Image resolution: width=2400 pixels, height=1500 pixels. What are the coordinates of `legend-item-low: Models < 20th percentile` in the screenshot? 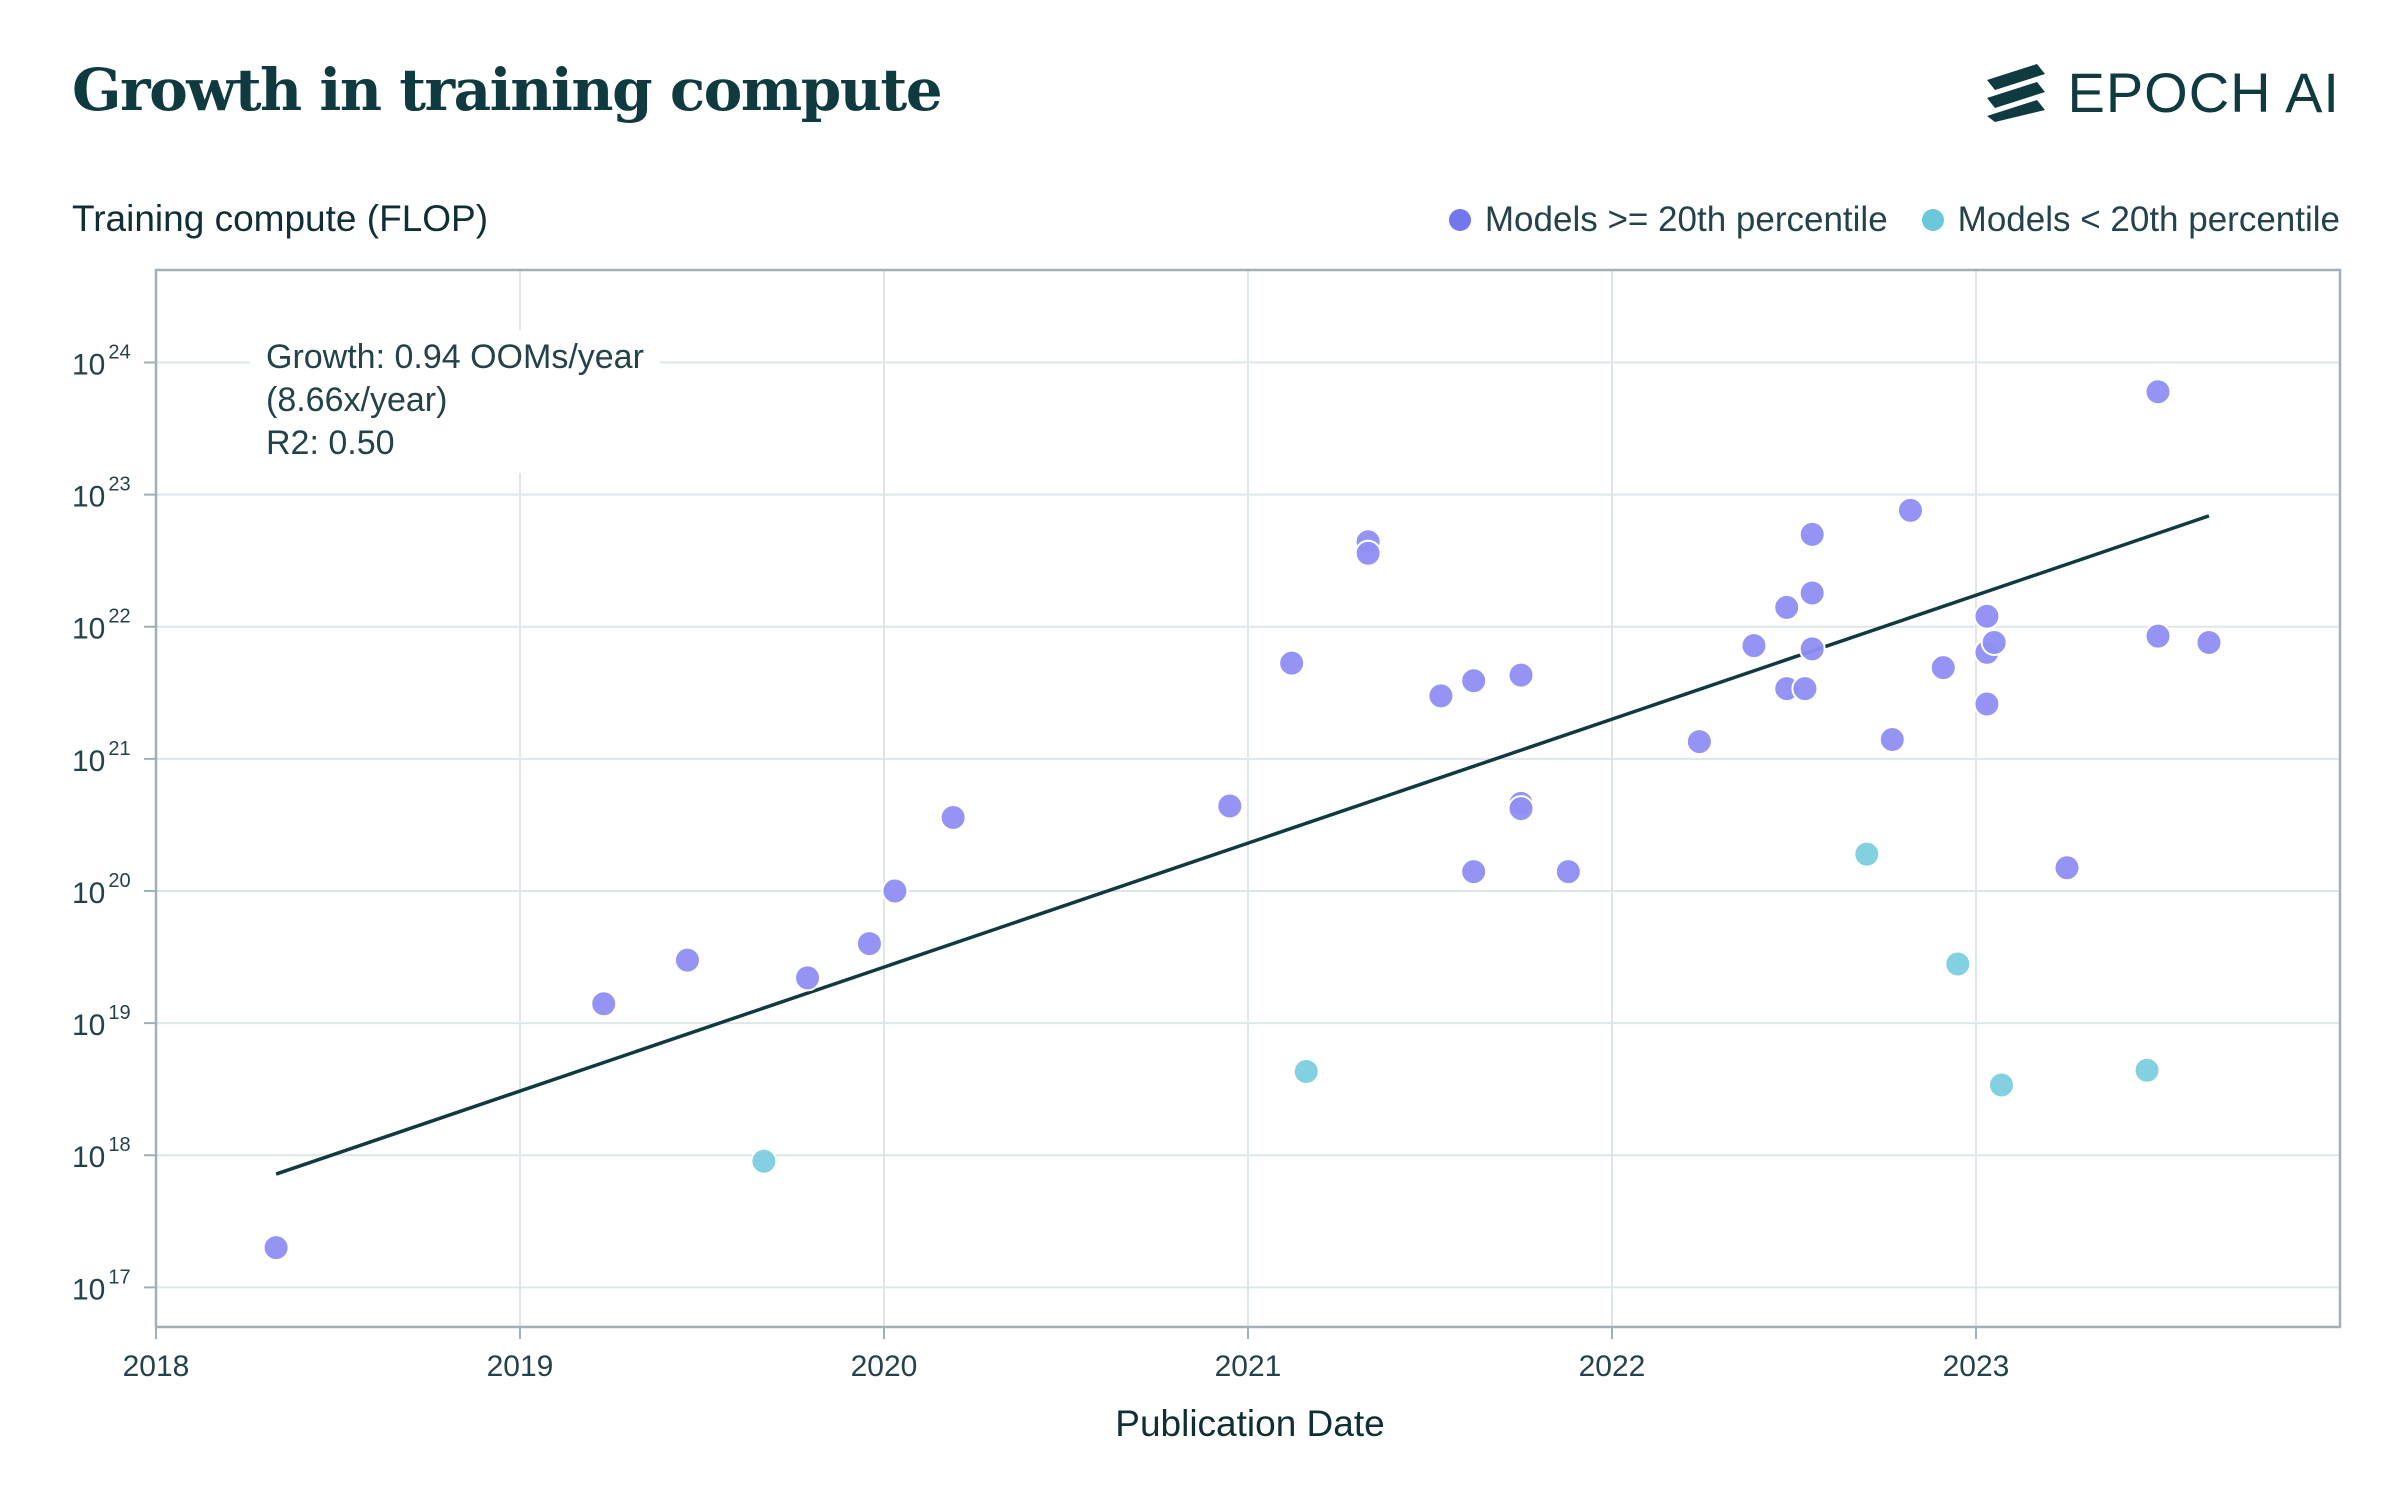 It's located at (2130, 220).